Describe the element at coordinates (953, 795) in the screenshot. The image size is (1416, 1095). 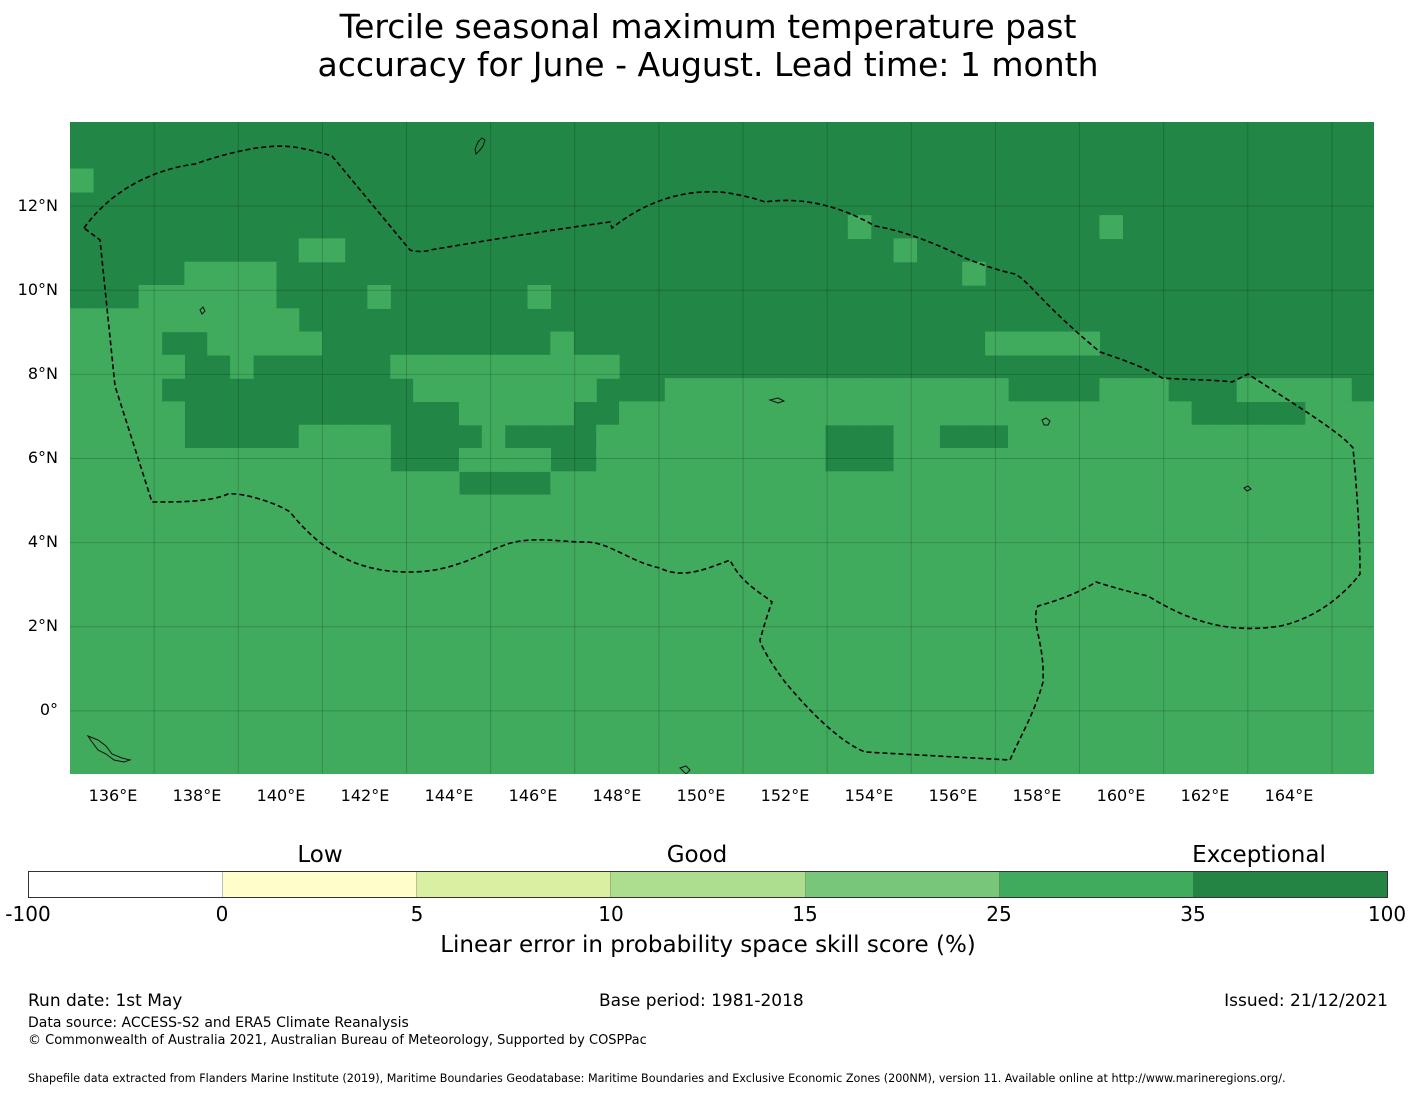
I see `lon-label-156e: 156°E` at that location.